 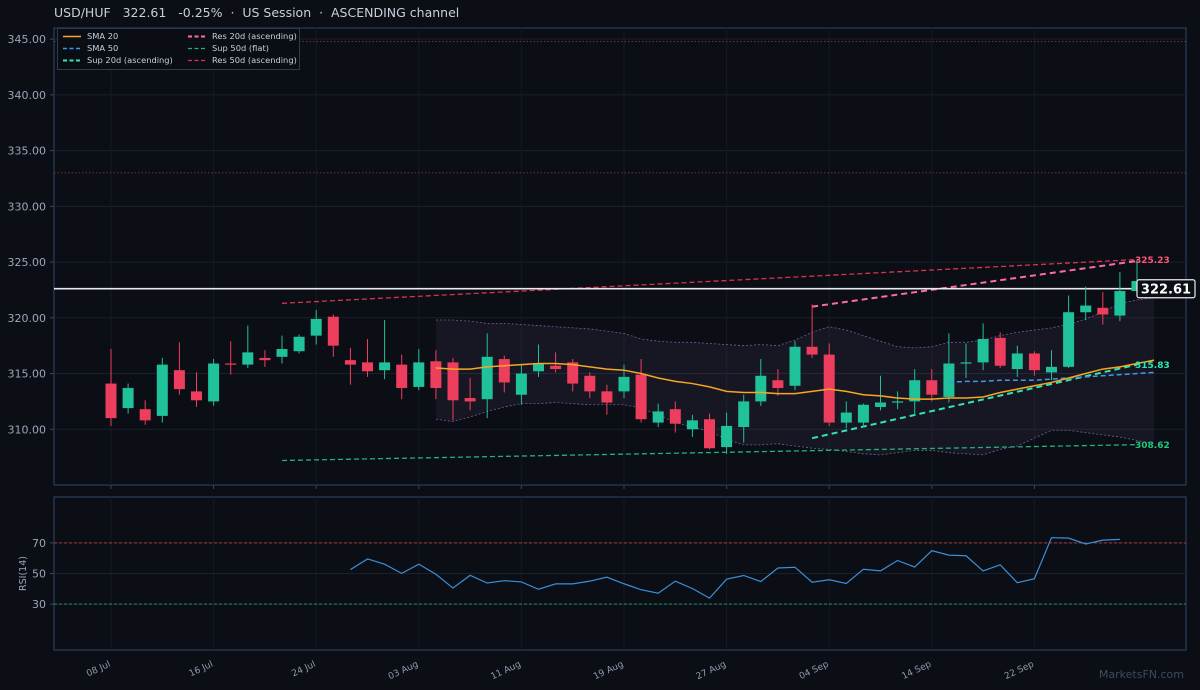 What do you see at coordinates (795, 429) in the screenshot?
I see `bollinger-lower-line` at bounding box center [795, 429].